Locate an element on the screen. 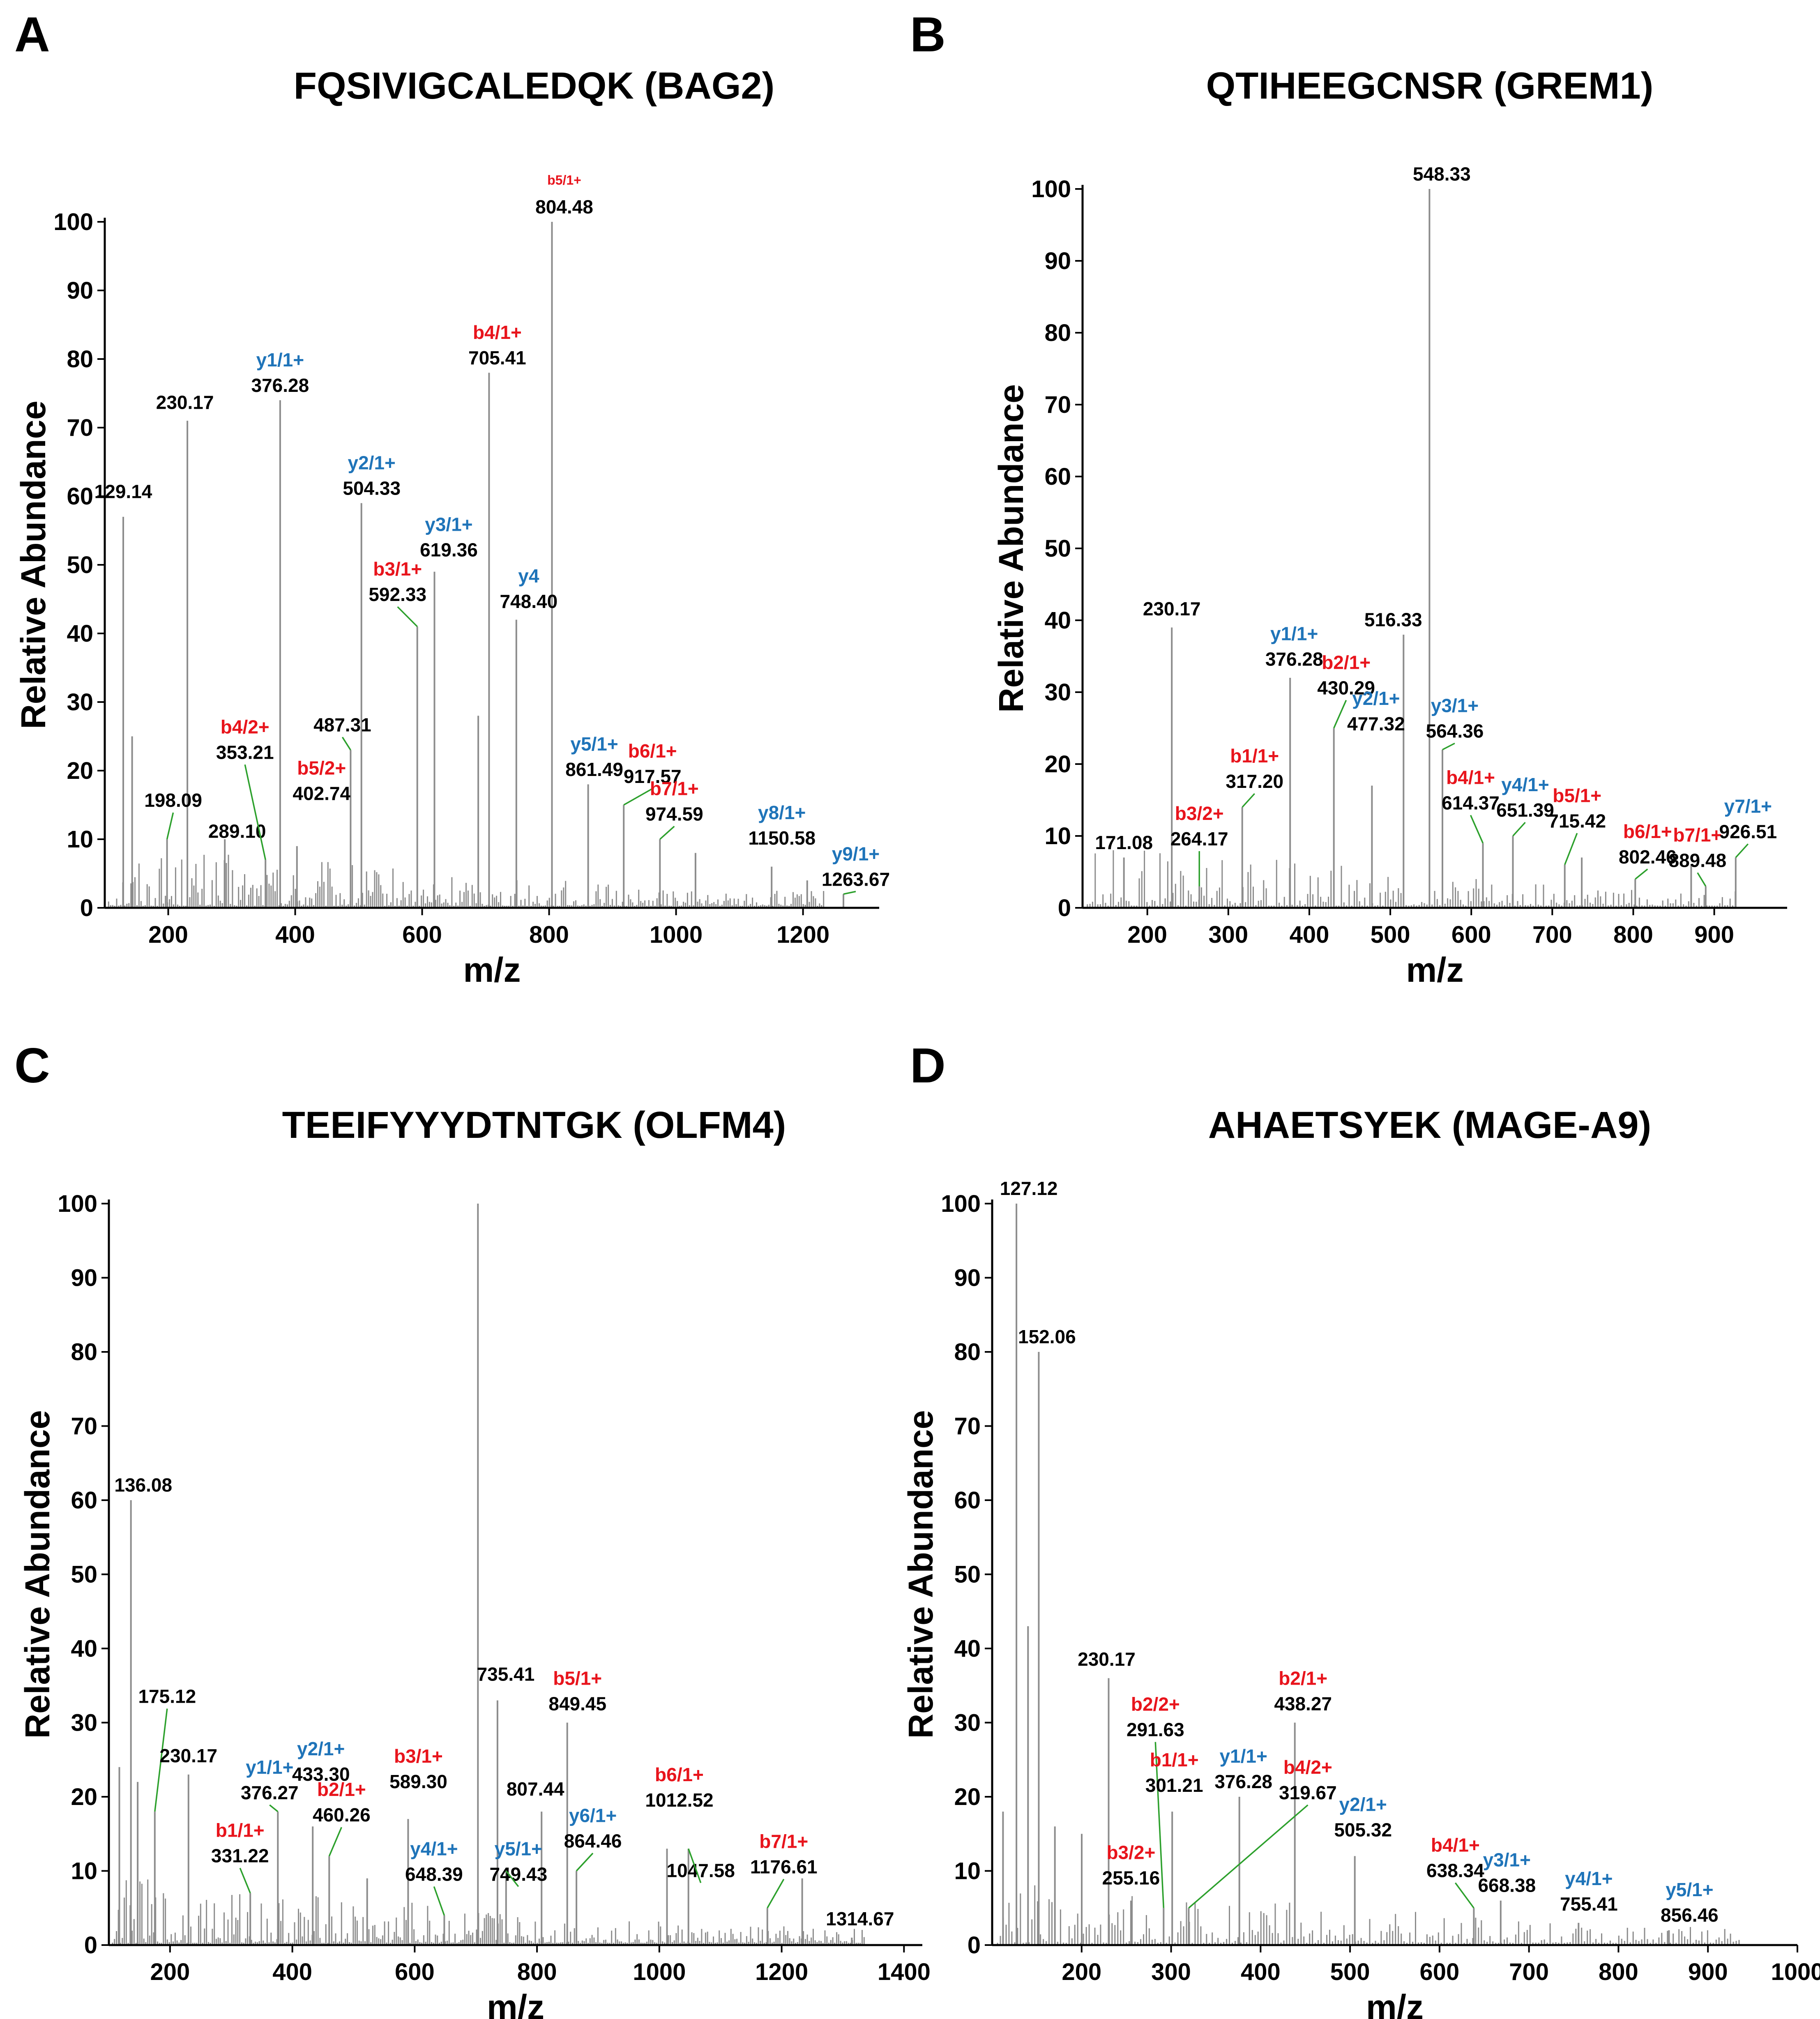  panel-c-ion-label: b5/1+ is located at coordinates (577, 1678).